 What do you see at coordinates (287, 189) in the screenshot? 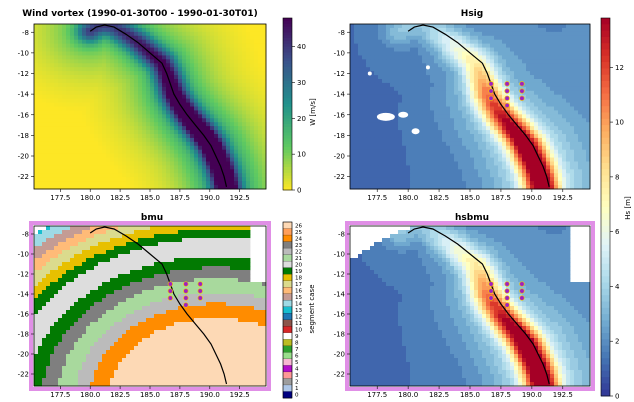
I see `wind-colorbar-swatch` at bounding box center [287, 189].